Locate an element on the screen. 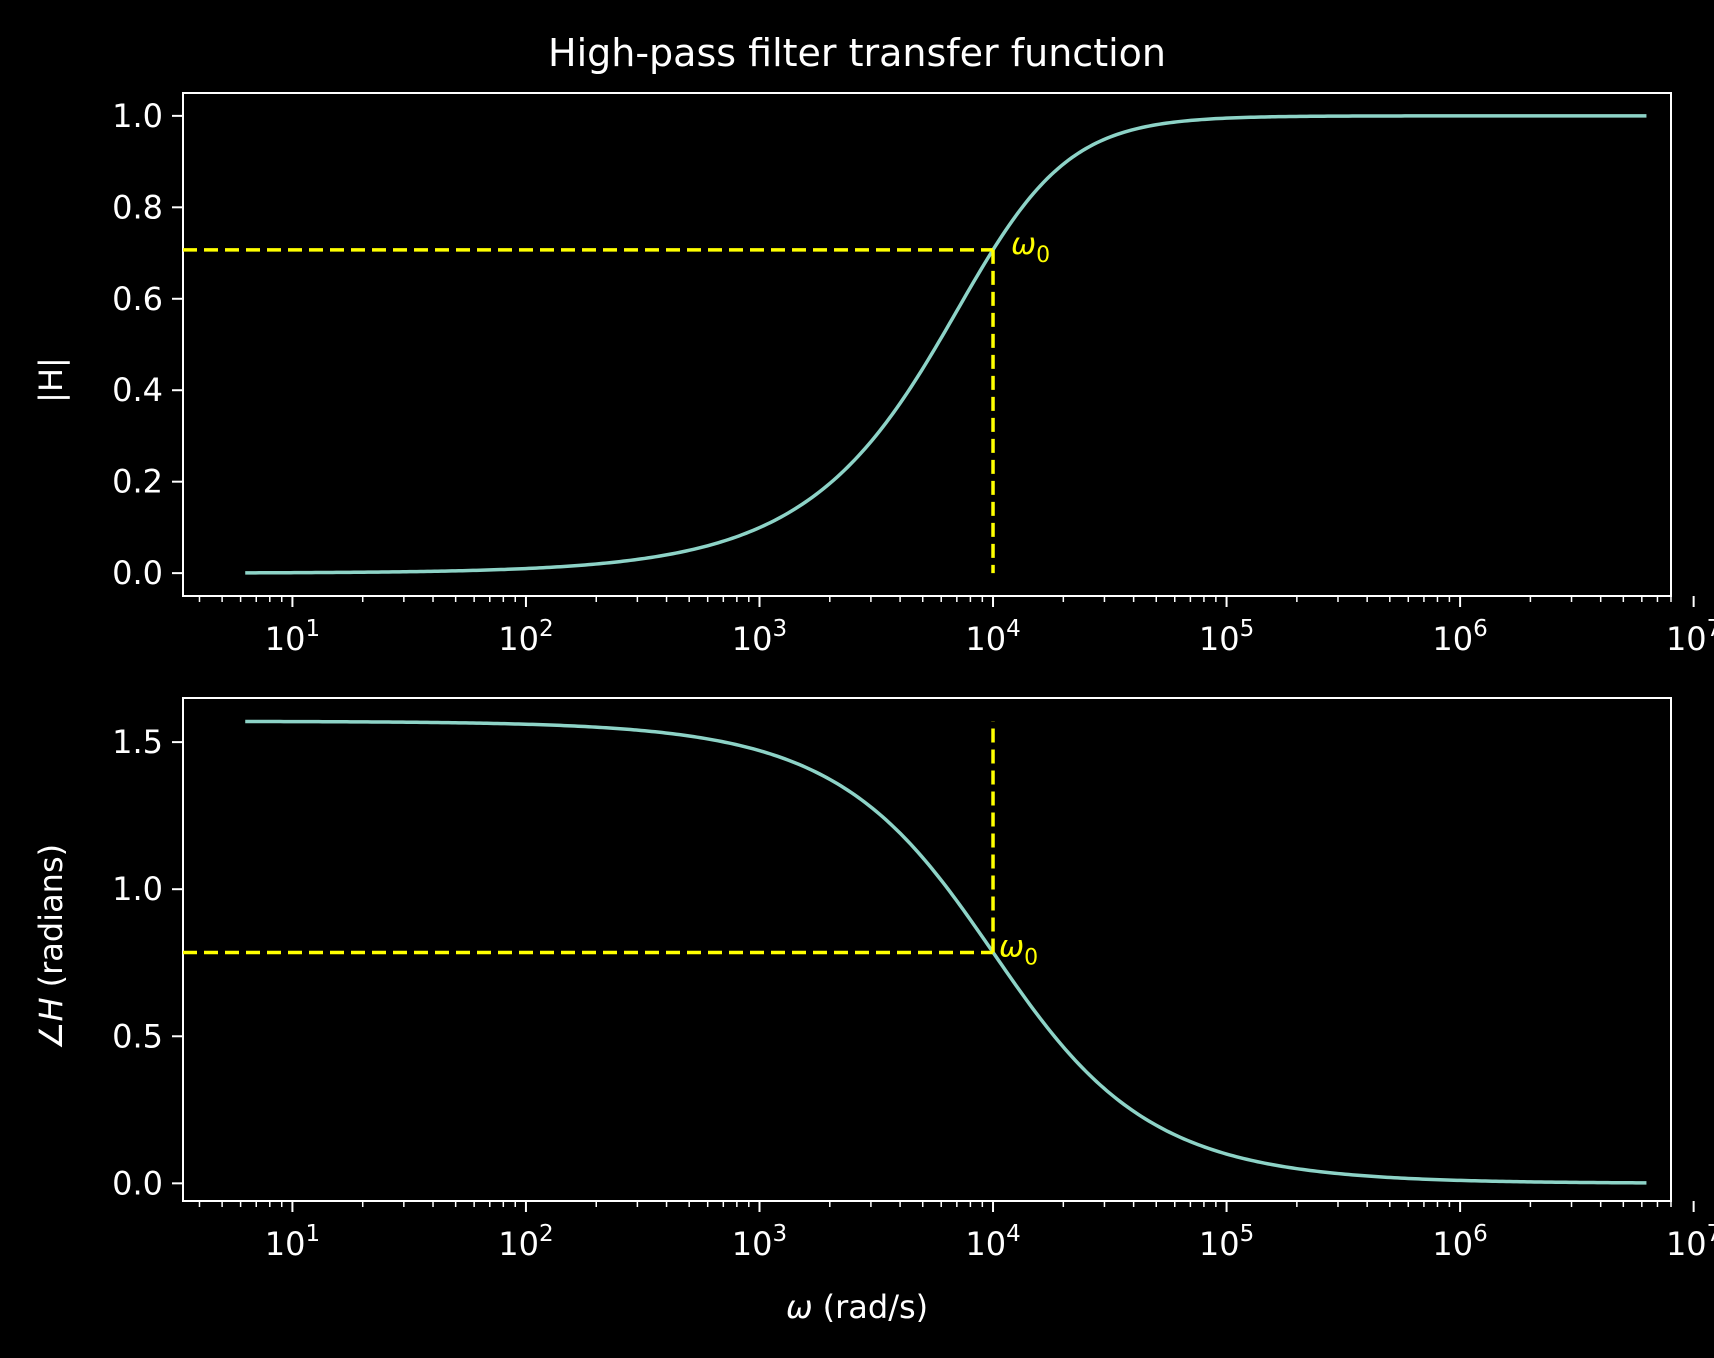 The height and width of the screenshot is (1358, 1714). y-tick-label: 0.6 is located at coordinates (137, 299).